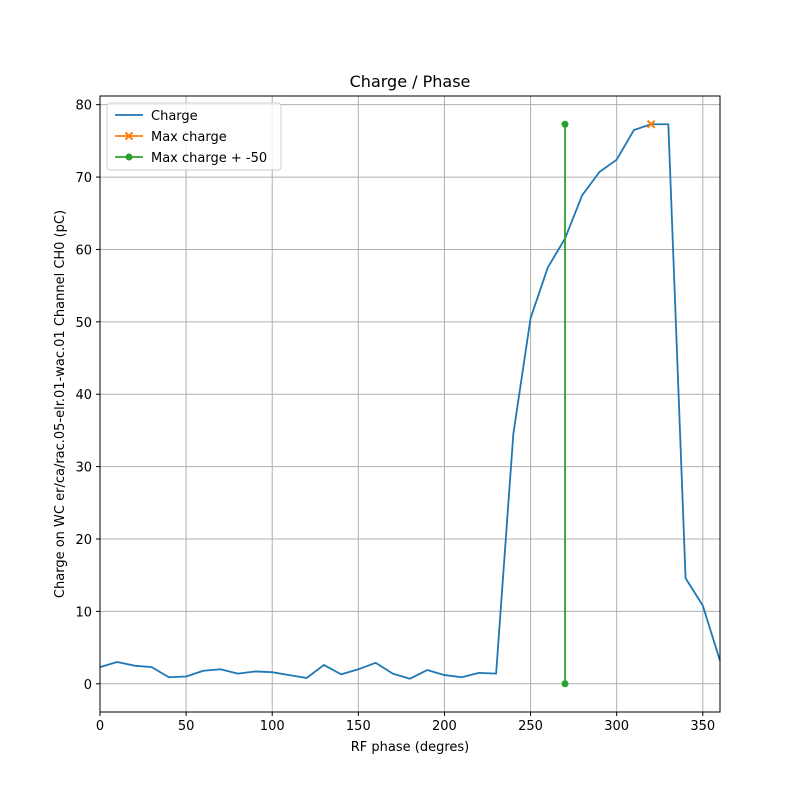 The width and height of the screenshot is (800, 800). Describe the element at coordinates (702, 726) in the screenshot. I see `x-tick-label: 350` at that location.